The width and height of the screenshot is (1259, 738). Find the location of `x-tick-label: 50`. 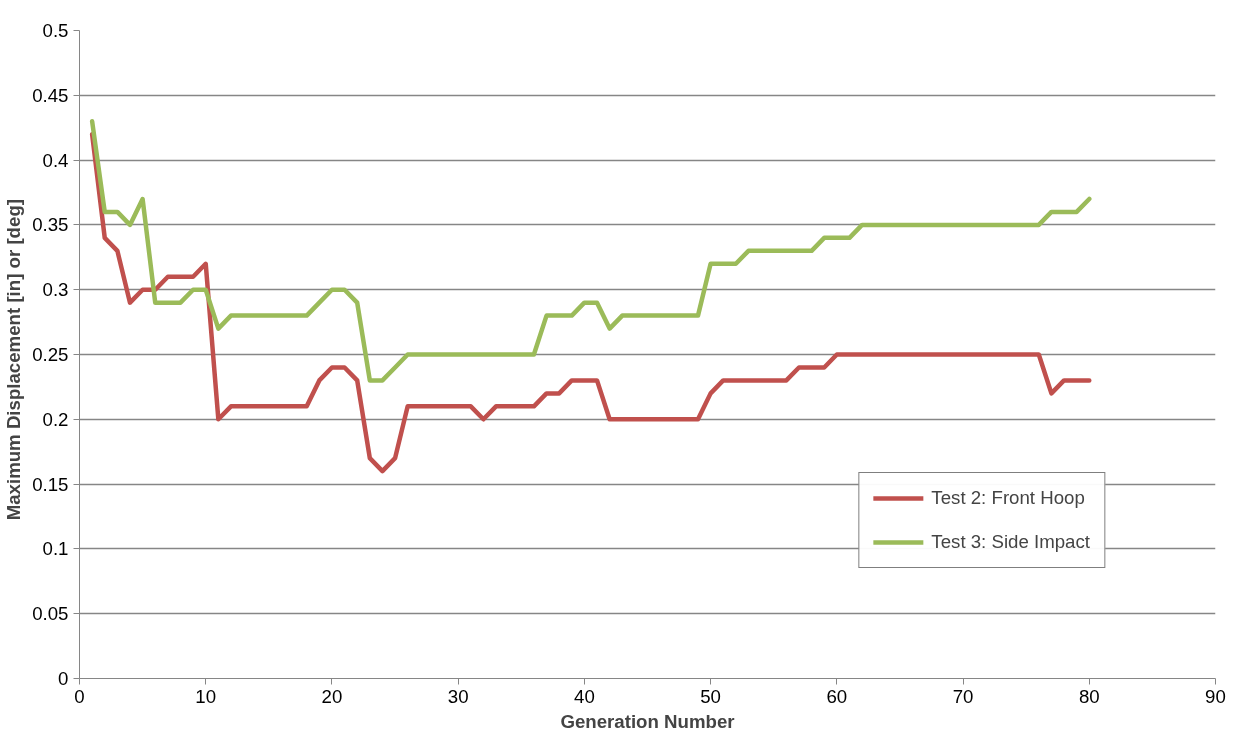

x-tick-label: 50 is located at coordinates (710, 696).